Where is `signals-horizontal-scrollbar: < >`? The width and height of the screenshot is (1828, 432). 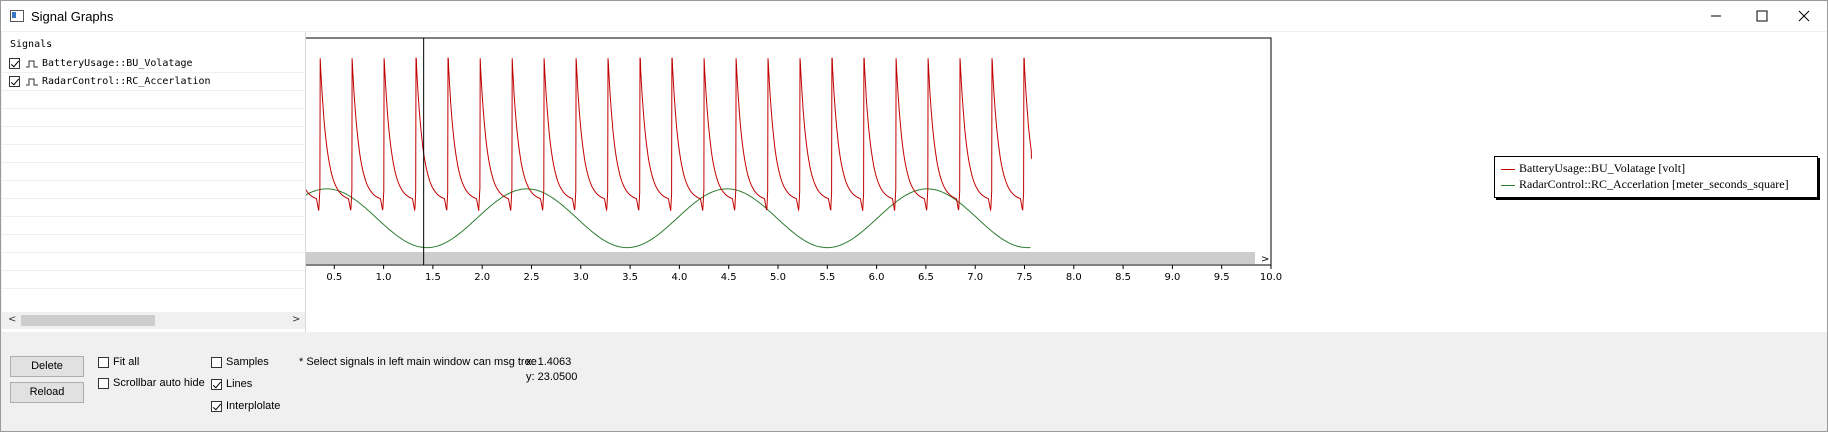 signals-horizontal-scrollbar: < > is located at coordinates (153, 320).